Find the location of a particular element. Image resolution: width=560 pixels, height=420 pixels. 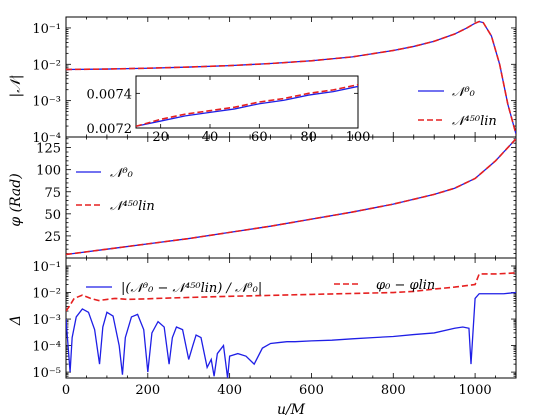

inset-plot-lines is located at coordinates (247, 105).